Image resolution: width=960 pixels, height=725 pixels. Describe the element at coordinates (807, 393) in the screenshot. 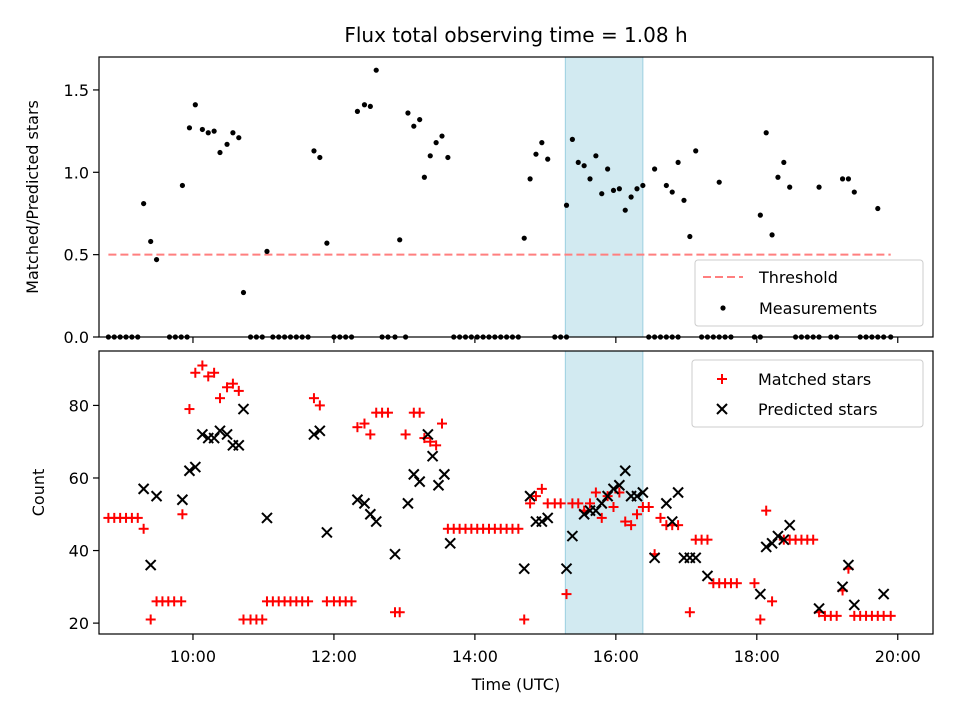

I see `count-legend: Matched stars Predicted stars` at that location.